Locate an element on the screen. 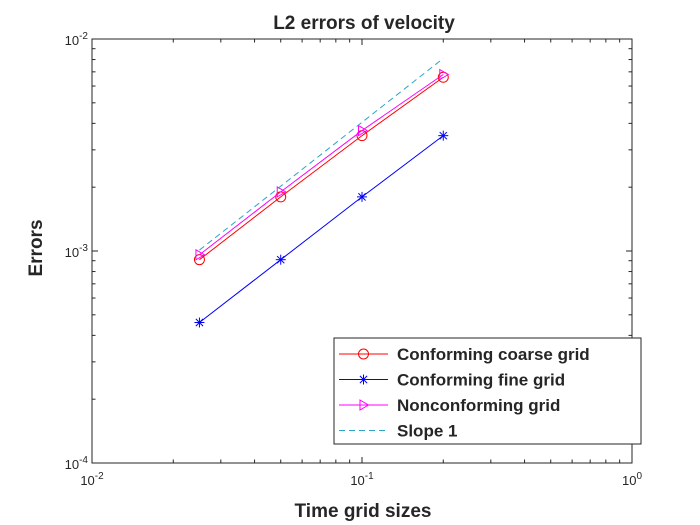 The width and height of the screenshot is (700, 525). legend-label: Nonconforming grid is located at coordinates (478, 405).